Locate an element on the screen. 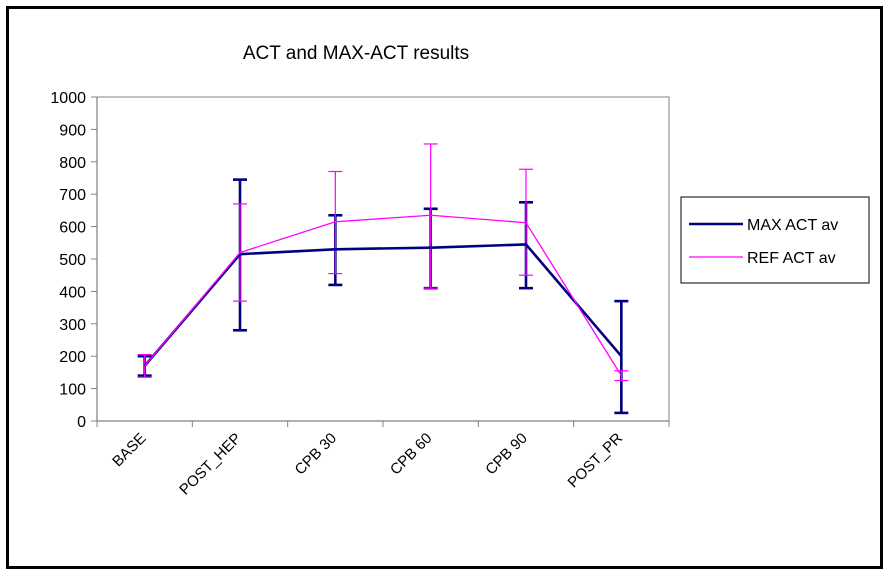  y-tick-label: 700 is located at coordinates (72, 195).